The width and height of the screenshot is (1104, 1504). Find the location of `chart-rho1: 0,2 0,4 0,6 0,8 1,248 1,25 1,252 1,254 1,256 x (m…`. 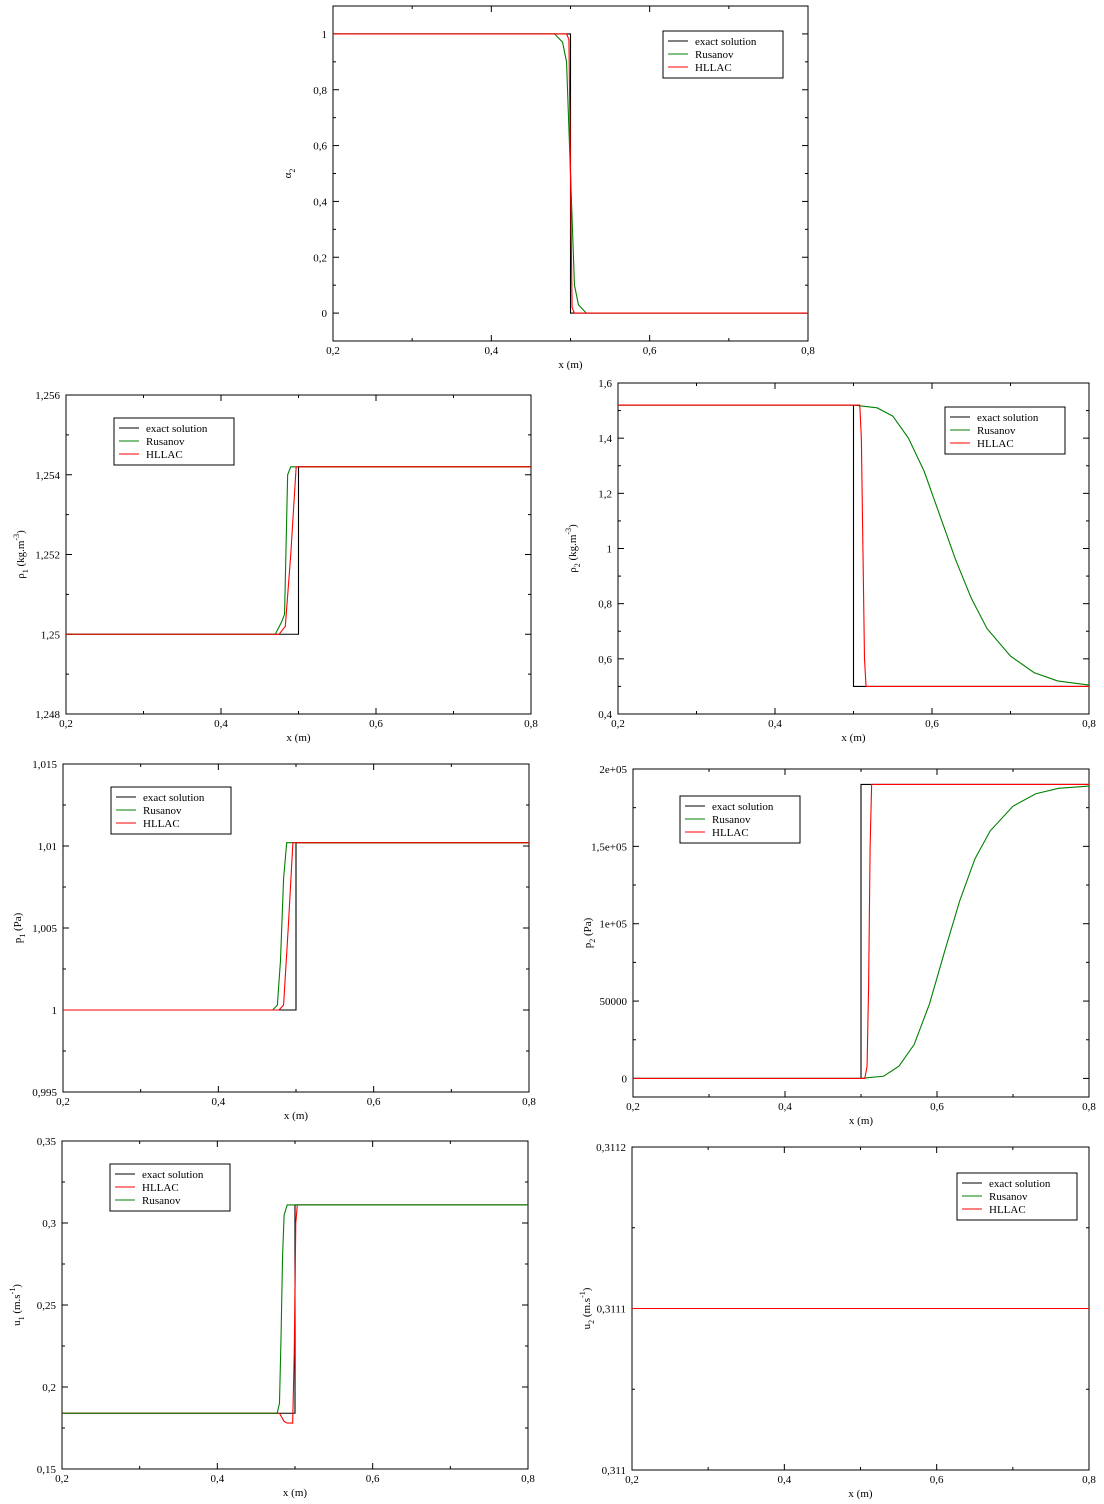

chart-rho1: 0,2 0,4 0,6 0,8 1,248 1,25 1,252 1,254 1,256 x (m… is located at coordinates (275, 567).